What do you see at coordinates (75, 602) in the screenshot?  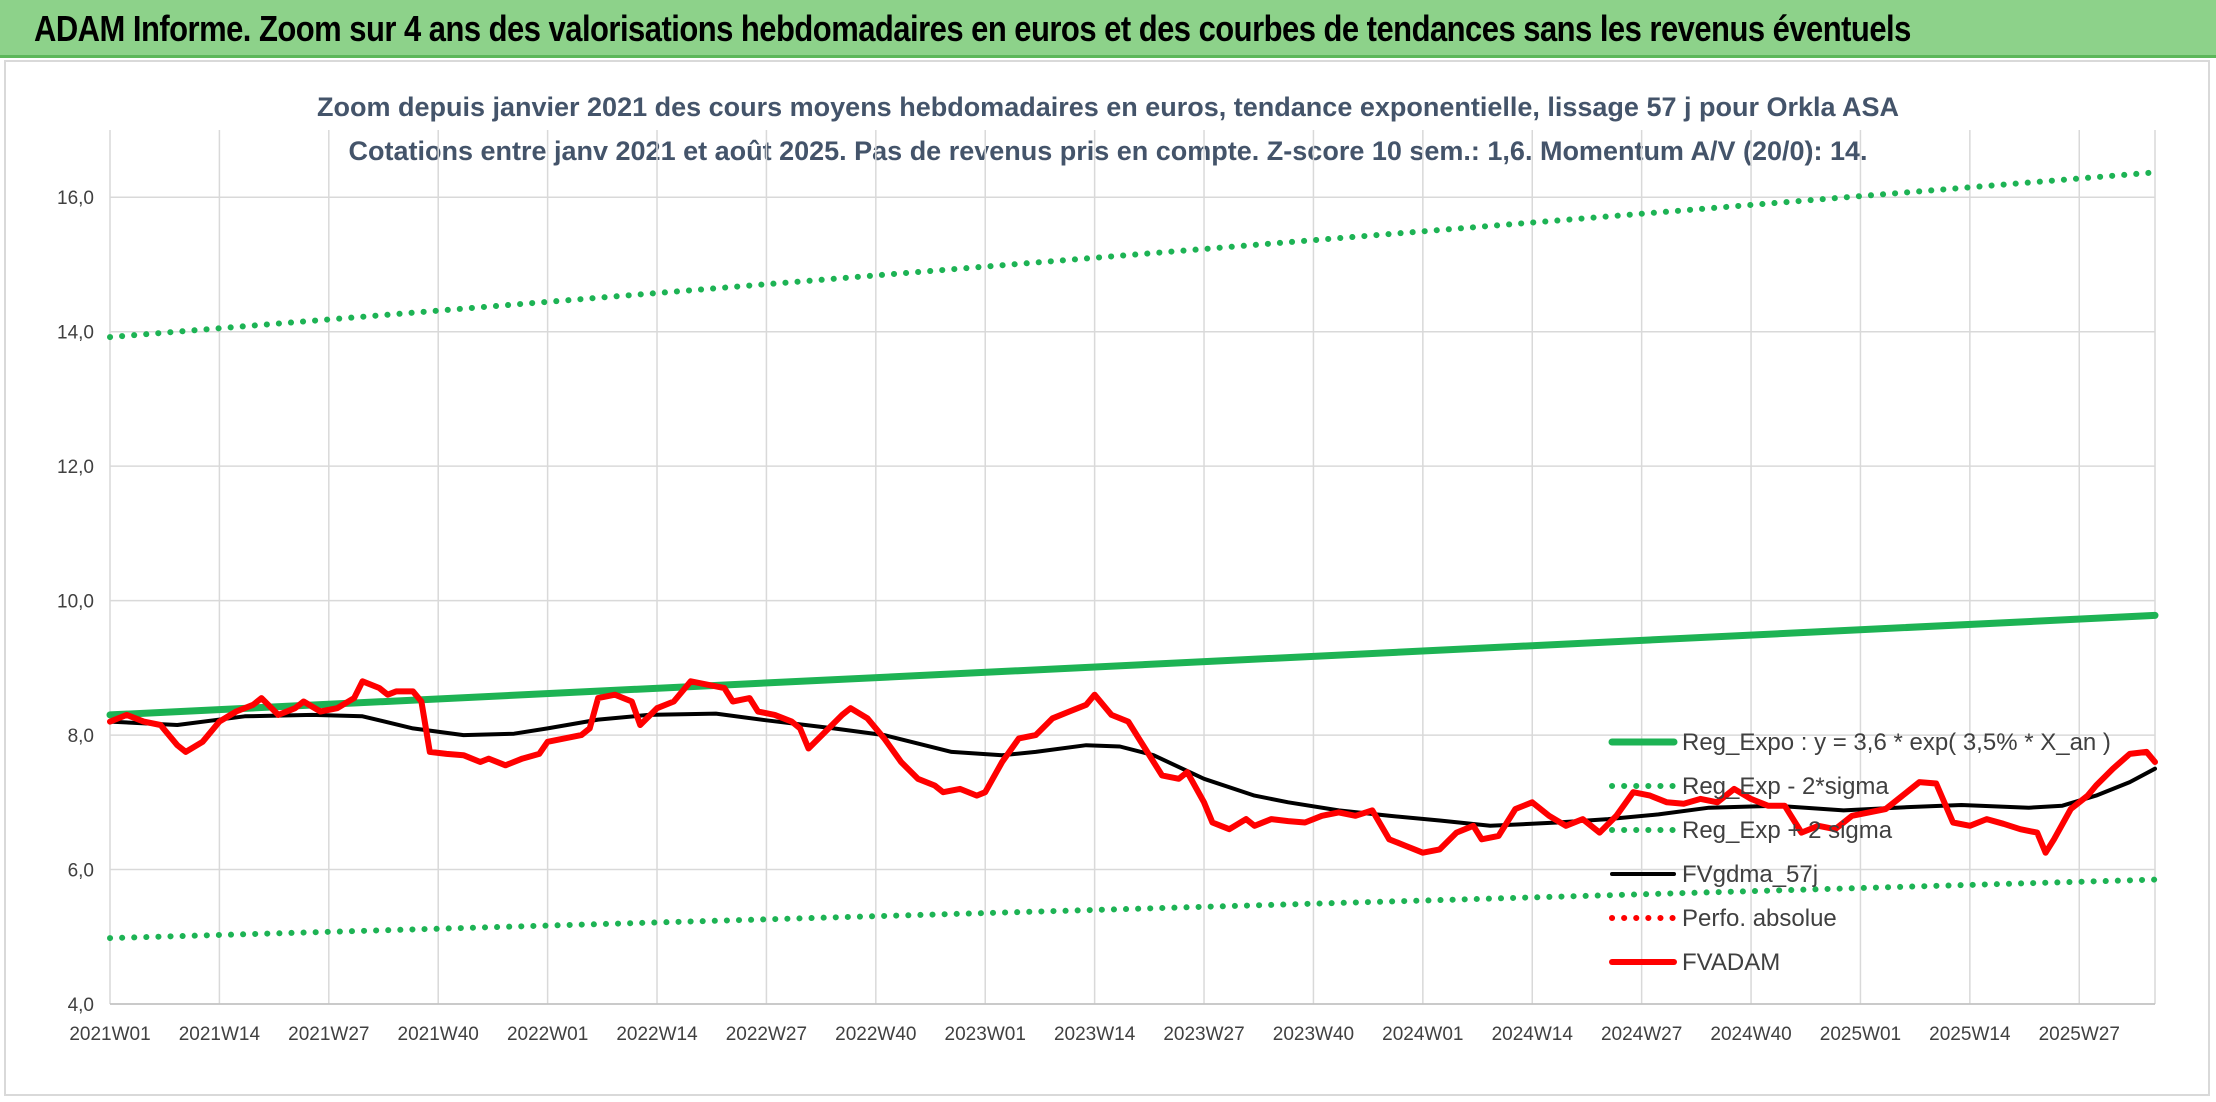 I see `y-tick-label: 10,0` at bounding box center [75, 602].